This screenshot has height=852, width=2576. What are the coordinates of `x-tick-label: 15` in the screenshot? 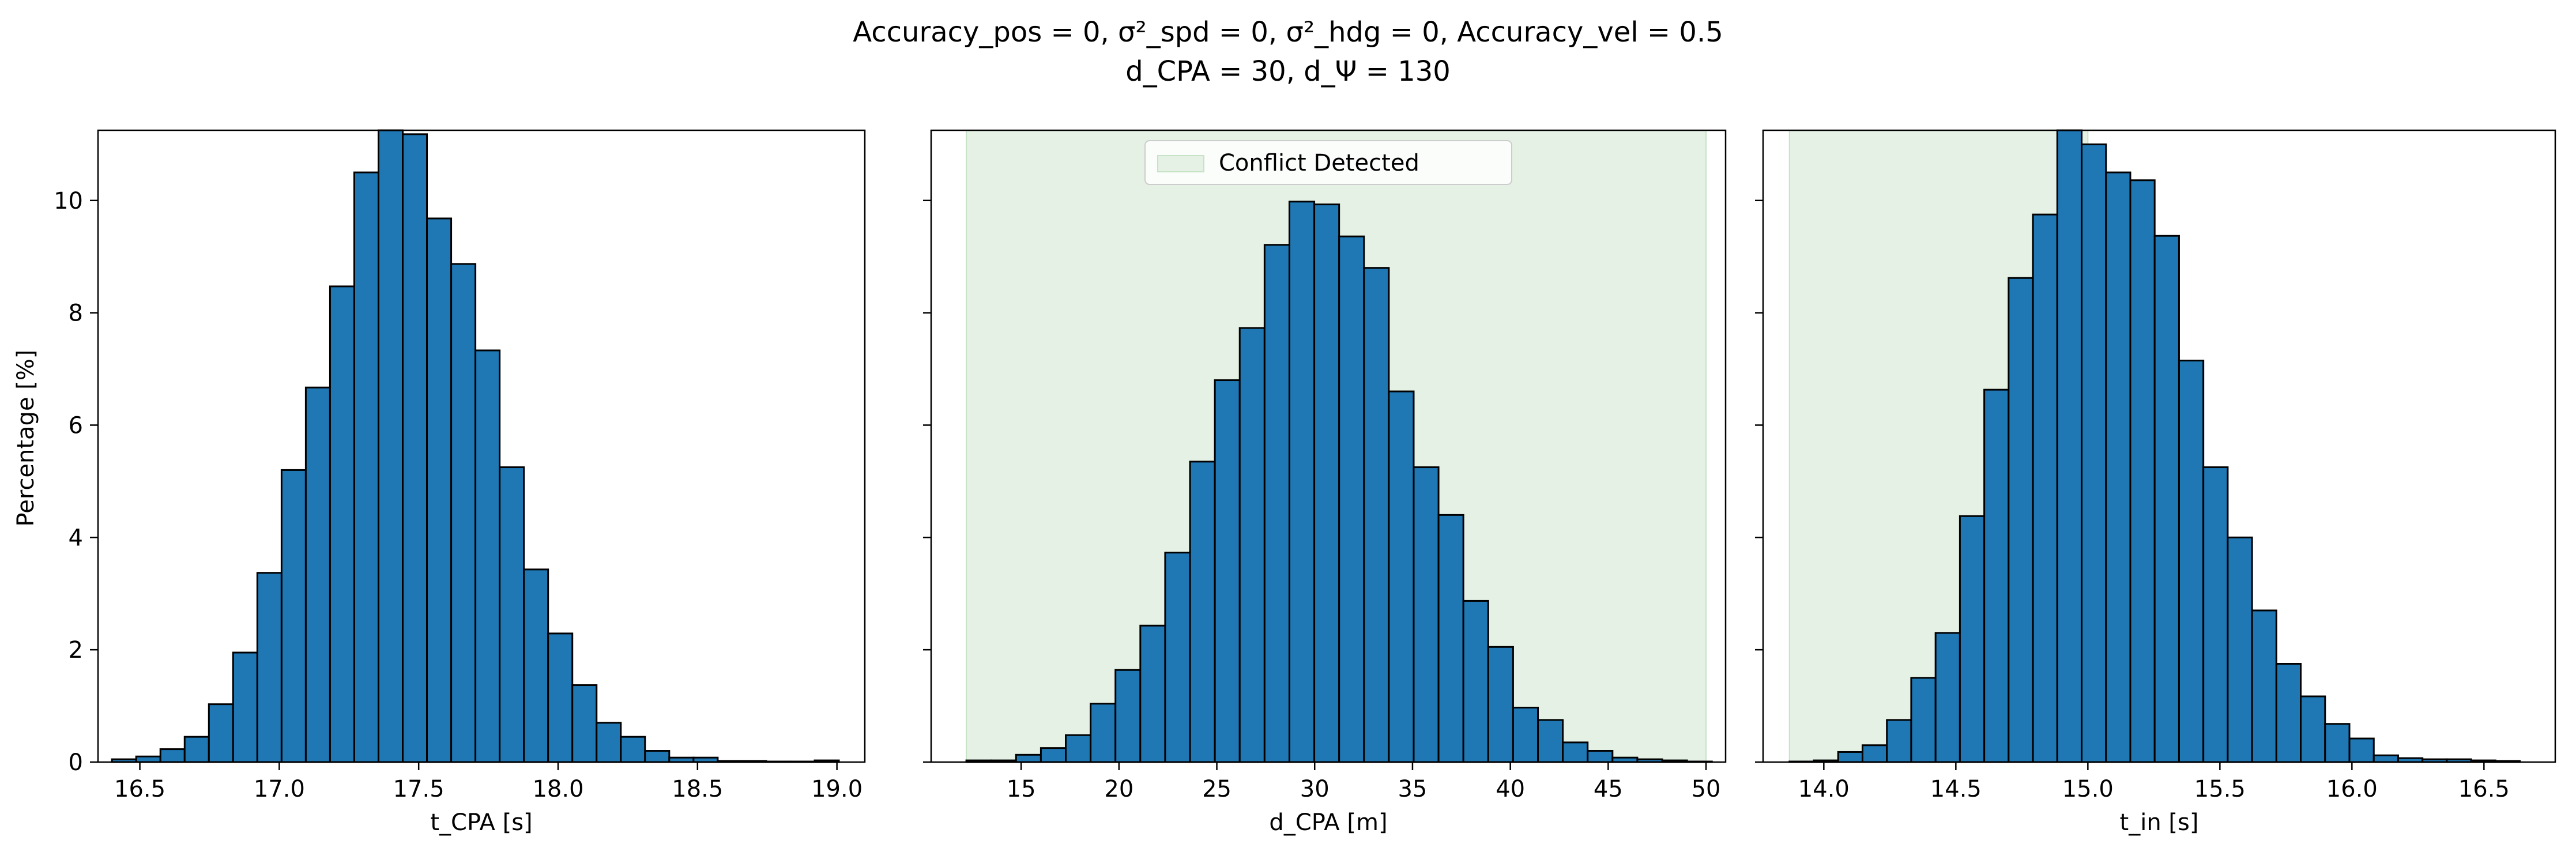 It's located at (1021, 789).